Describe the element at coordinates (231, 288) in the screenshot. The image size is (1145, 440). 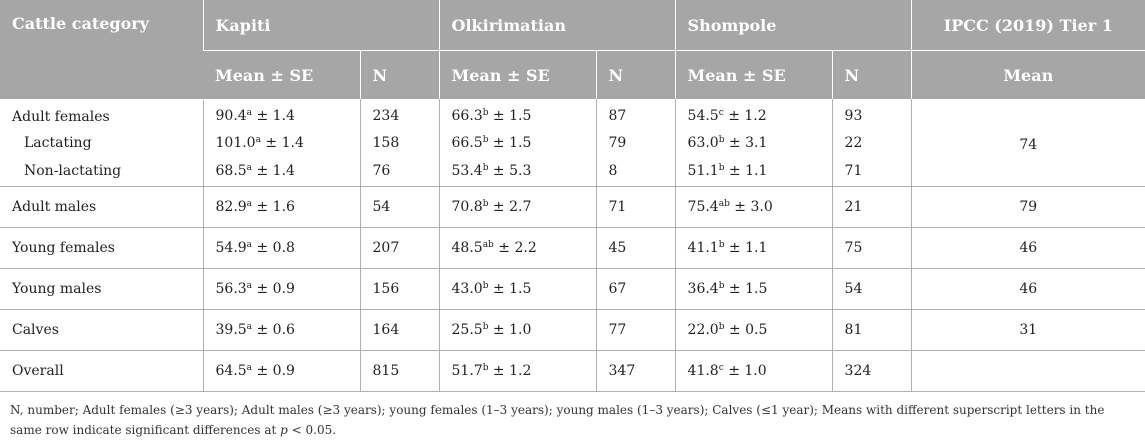
I see `mean-value: 56.3` at that location.